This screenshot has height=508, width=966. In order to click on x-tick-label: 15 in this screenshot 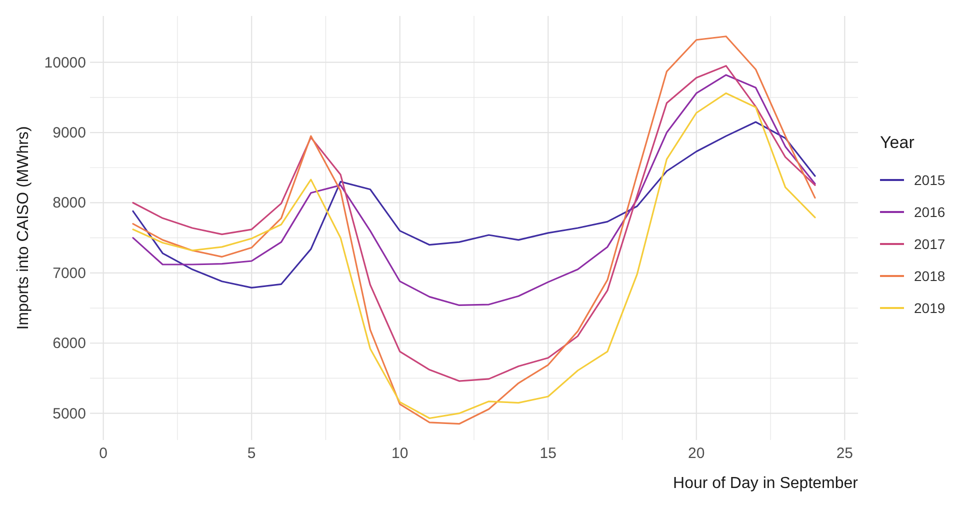, I will do `click(548, 453)`.